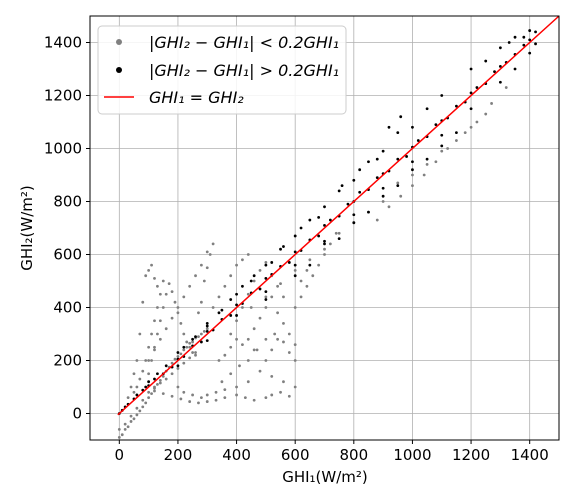 Image resolution: width=576 pixels, height=504 pixels. Describe the element at coordinates (178, 455) in the screenshot. I see `x-tick-label: 200` at that location.